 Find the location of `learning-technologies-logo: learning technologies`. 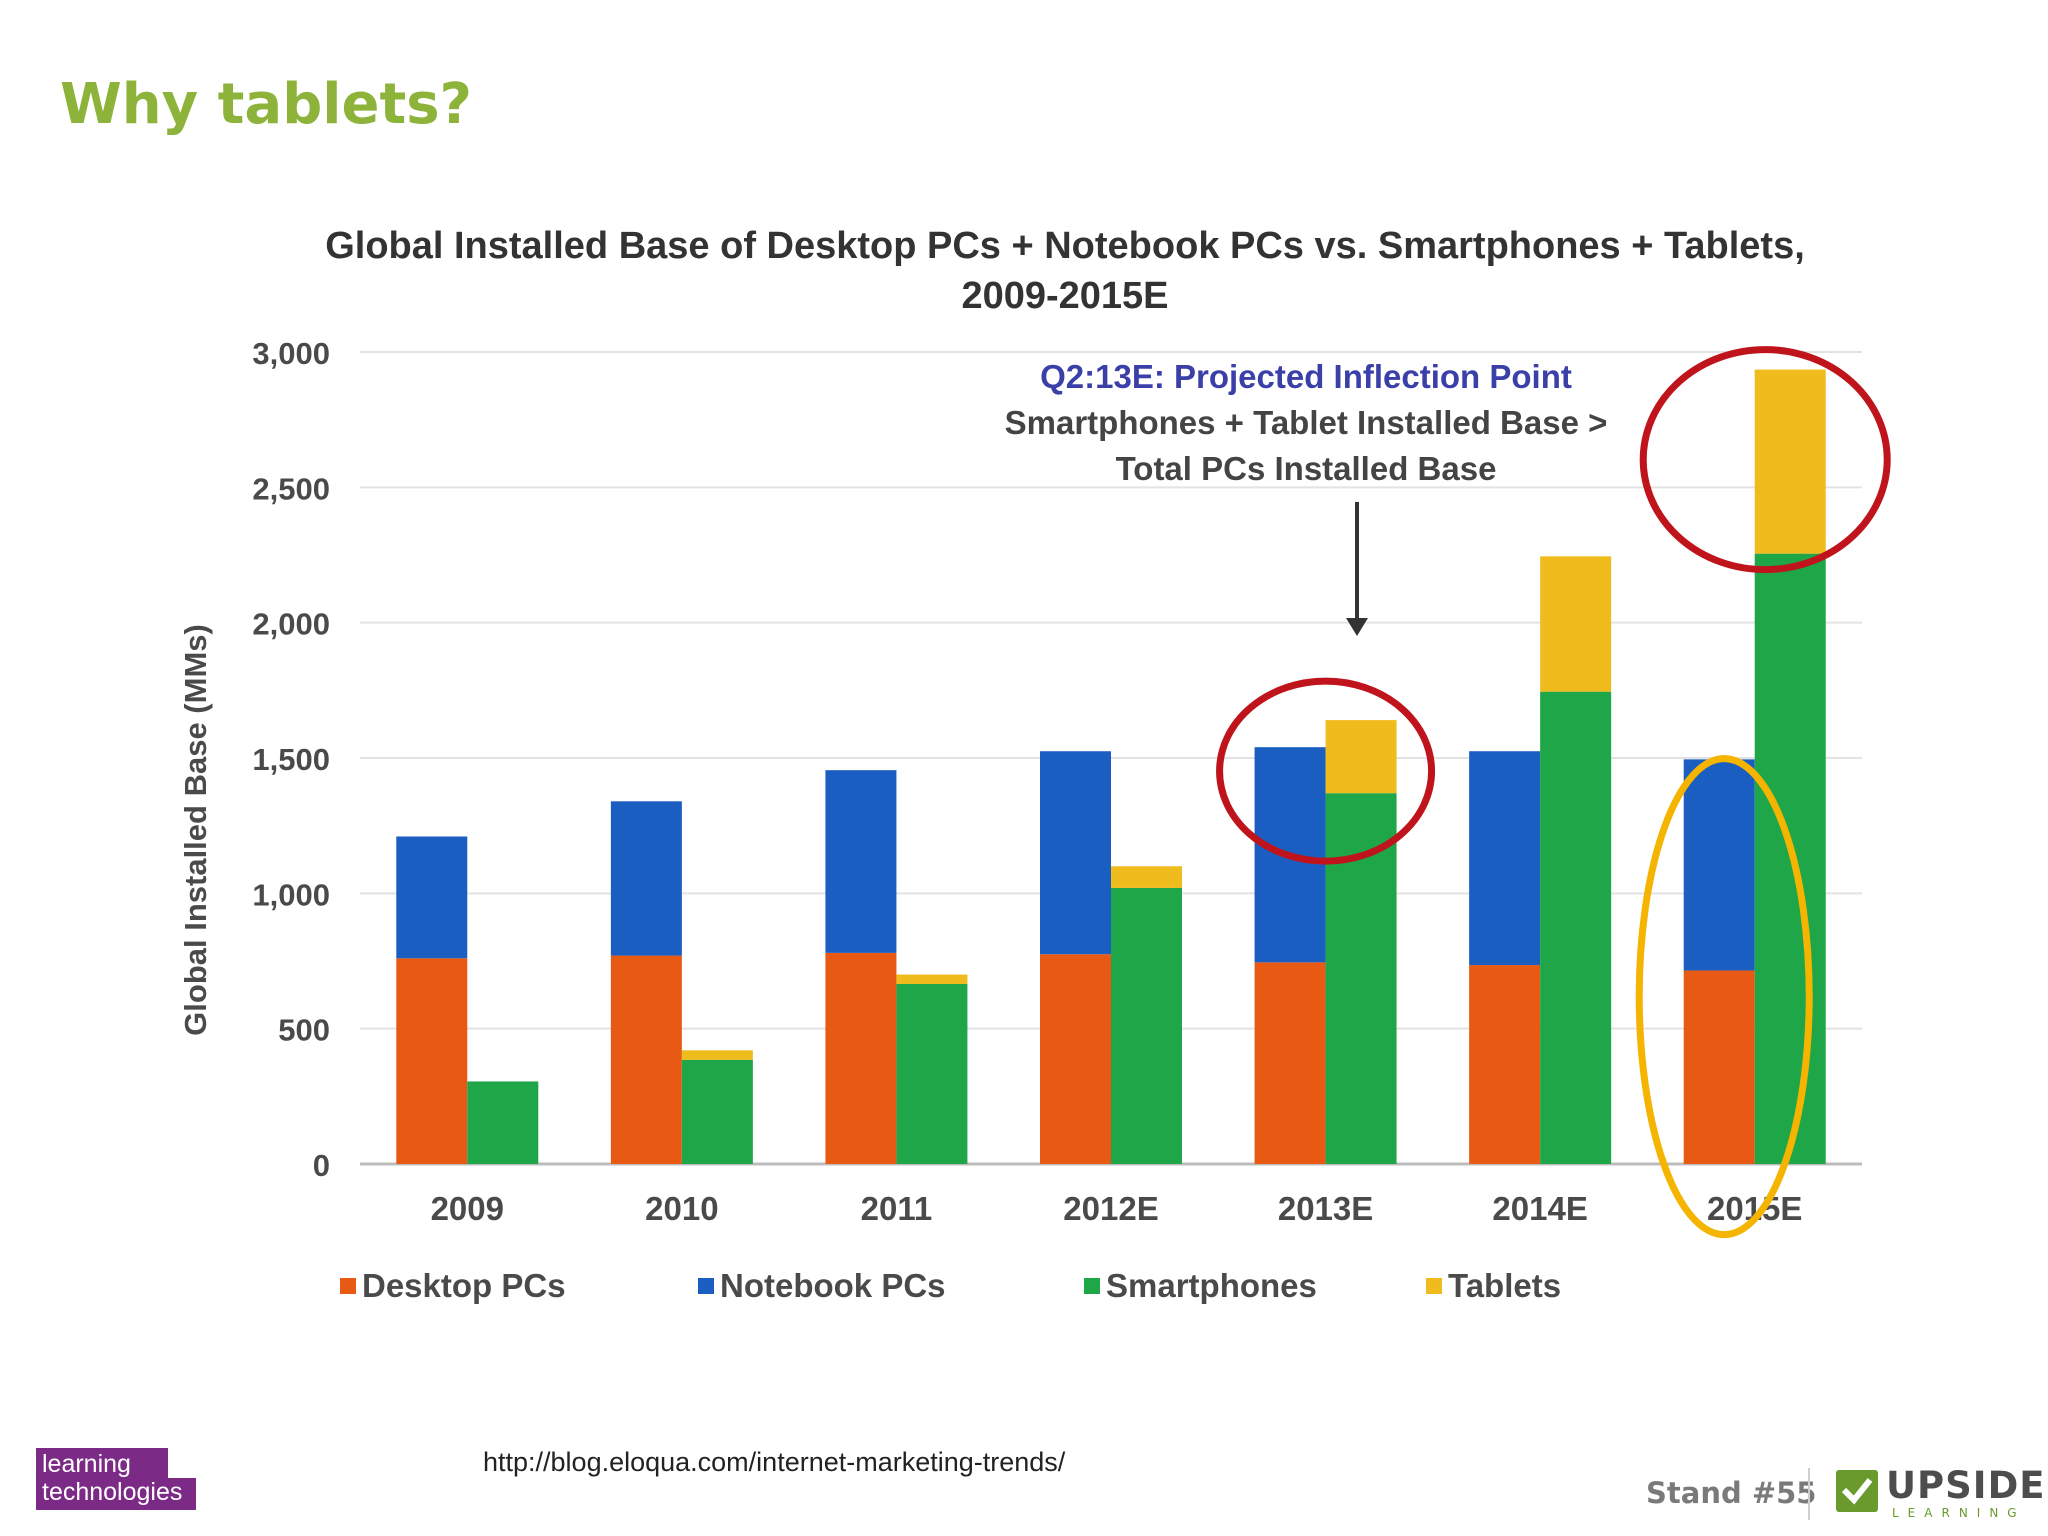

learning-technologies-logo: learning technologies is located at coordinates (134, 1479).